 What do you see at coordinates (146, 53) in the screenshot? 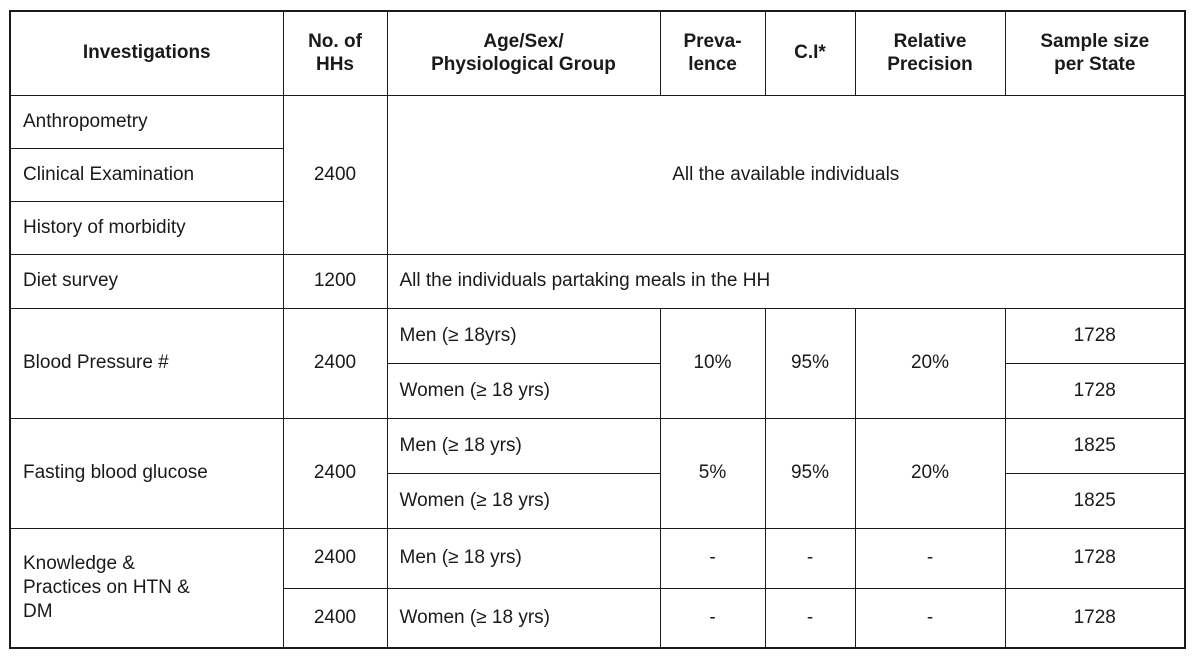
I see `header-investigations: Investigations` at bounding box center [146, 53].